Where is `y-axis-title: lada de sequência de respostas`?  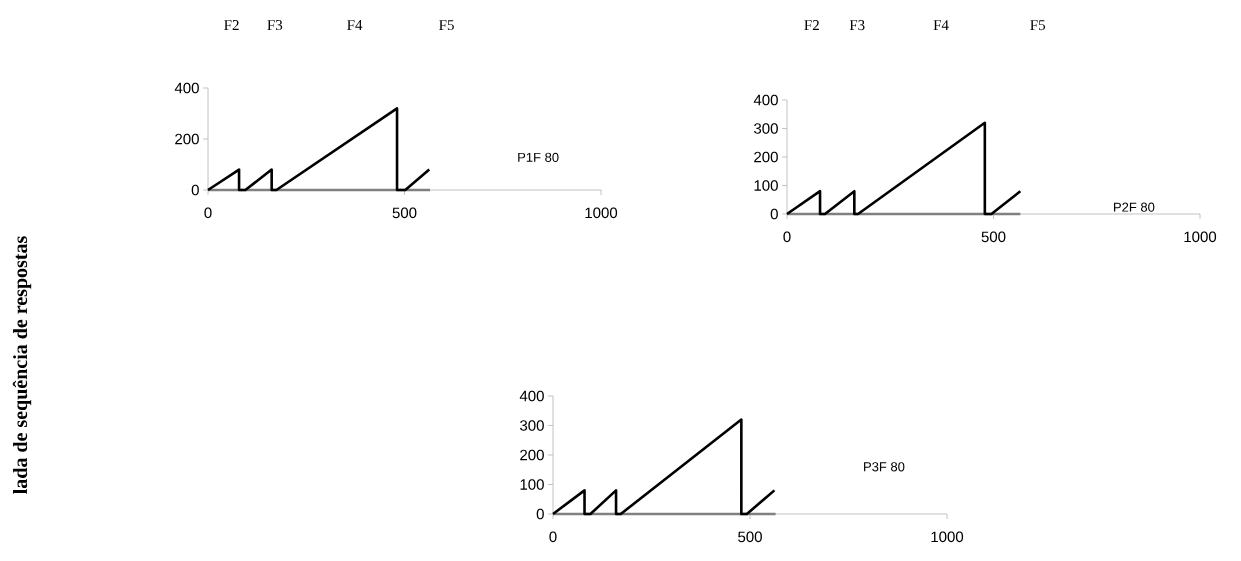 y-axis-title: lada de sequência de respostas is located at coordinates (22, 365).